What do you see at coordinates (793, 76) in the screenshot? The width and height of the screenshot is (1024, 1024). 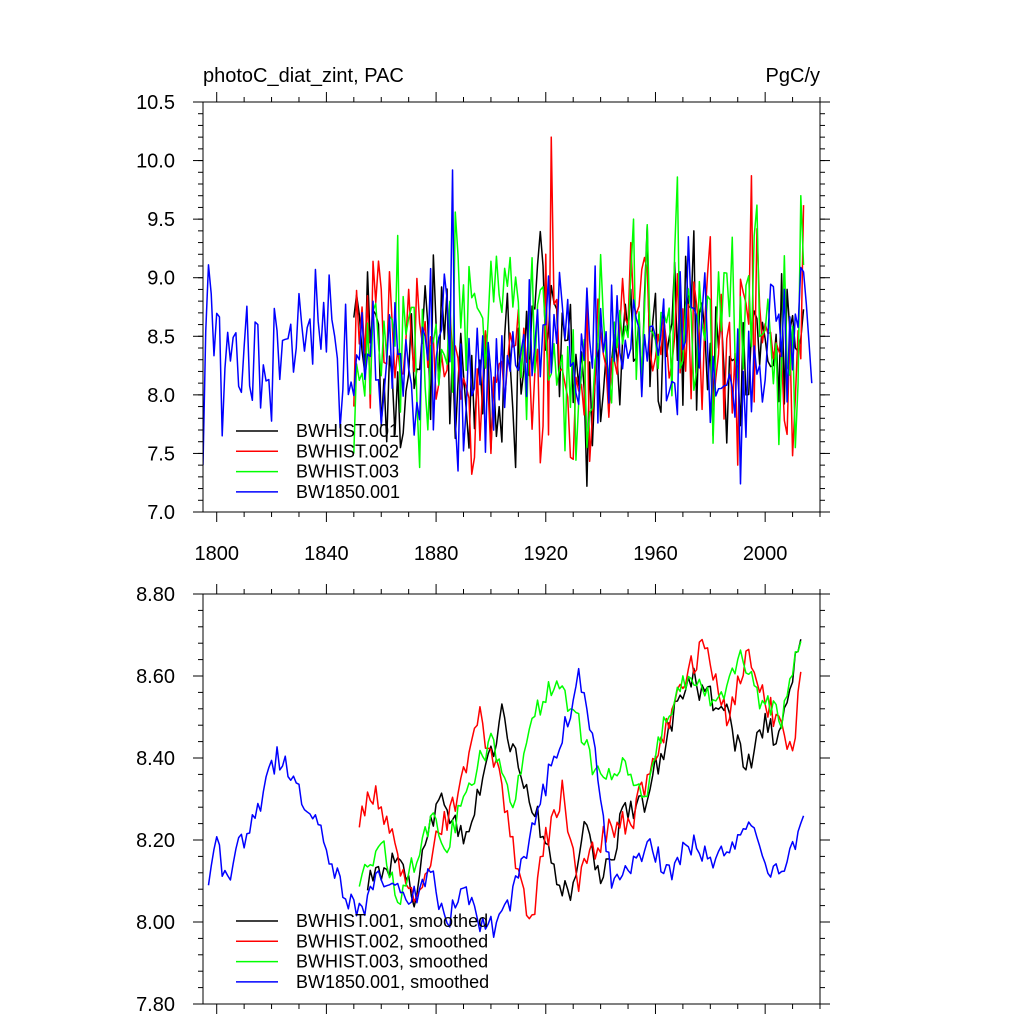 I see `units-label: PgC/y` at bounding box center [793, 76].